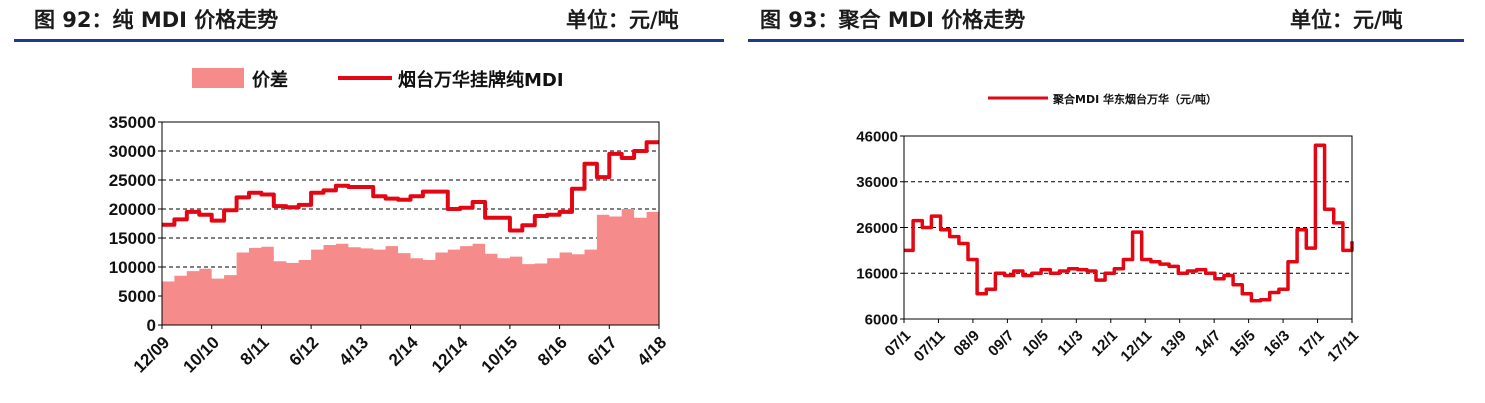 The height and width of the screenshot is (403, 1485). What do you see at coordinates (877, 136) in the screenshot?
I see `y-tick-label: 46000` at bounding box center [877, 136].